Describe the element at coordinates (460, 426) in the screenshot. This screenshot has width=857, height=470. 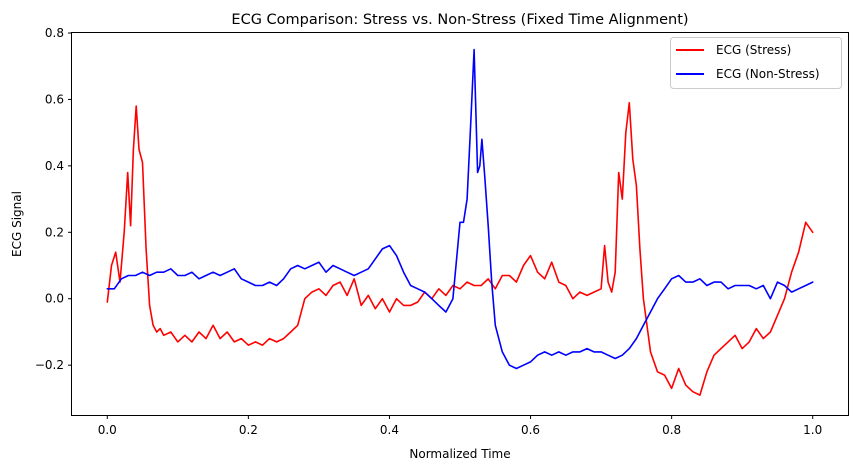
I see `x-axis: 0.0 0.2 0.4 0.6 0.8 1.0` at that location.